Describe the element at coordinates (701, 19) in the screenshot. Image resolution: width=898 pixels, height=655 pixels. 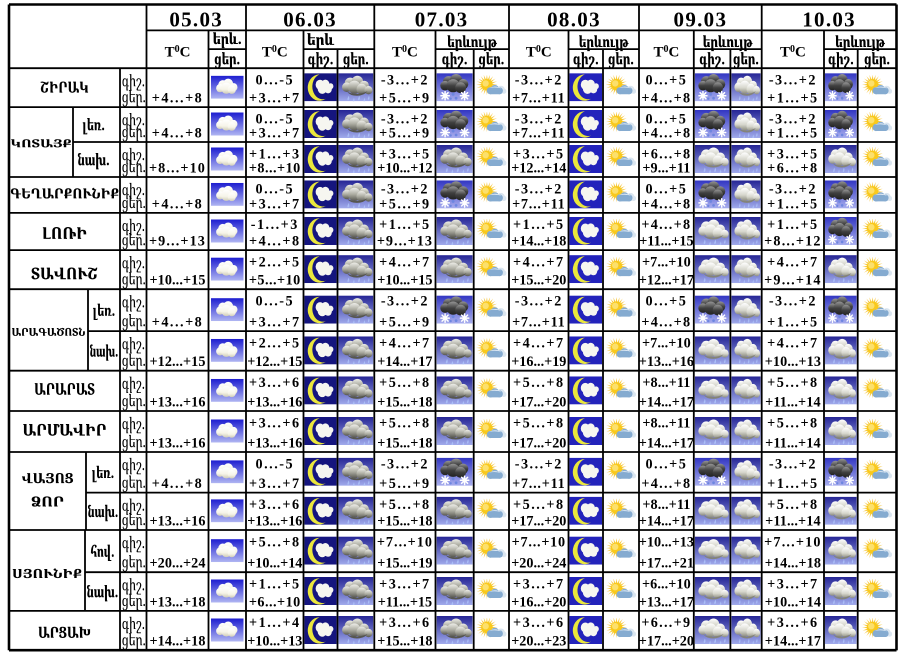
I see `svg-text: 09.03` at that location.